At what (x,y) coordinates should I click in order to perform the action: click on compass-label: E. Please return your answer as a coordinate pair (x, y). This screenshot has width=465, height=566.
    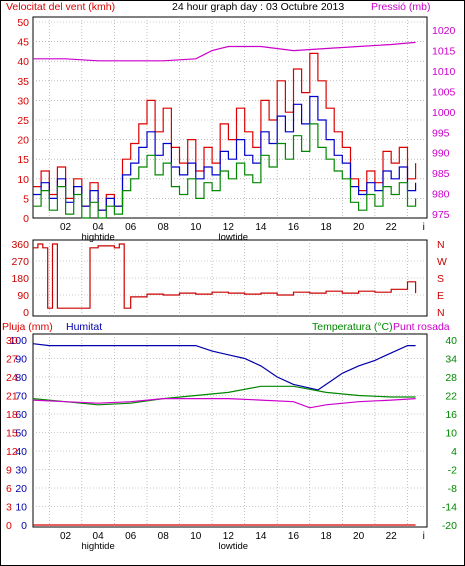
    Looking at the image, I should click on (440, 296).